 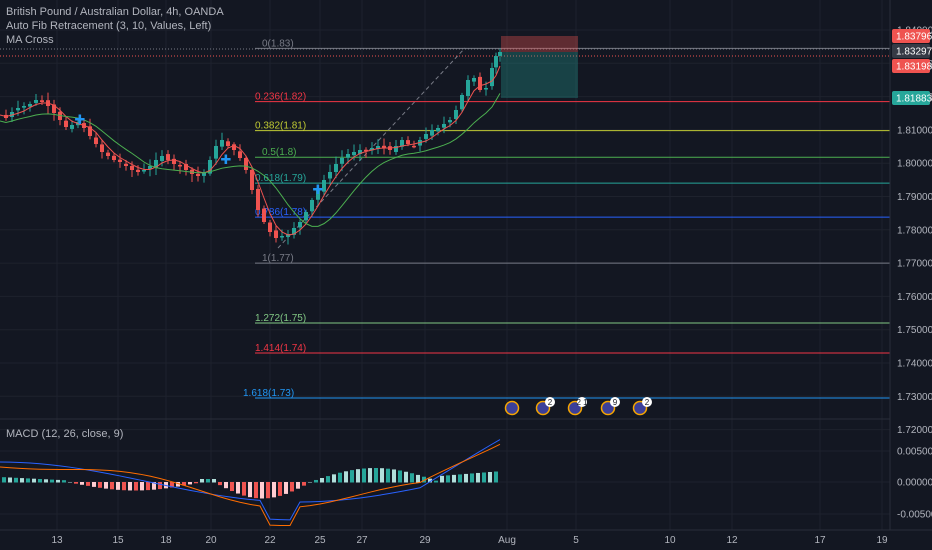 What do you see at coordinates (914, 52) in the screenshot?
I see `price-tag-label: 1.83297` at bounding box center [914, 52].